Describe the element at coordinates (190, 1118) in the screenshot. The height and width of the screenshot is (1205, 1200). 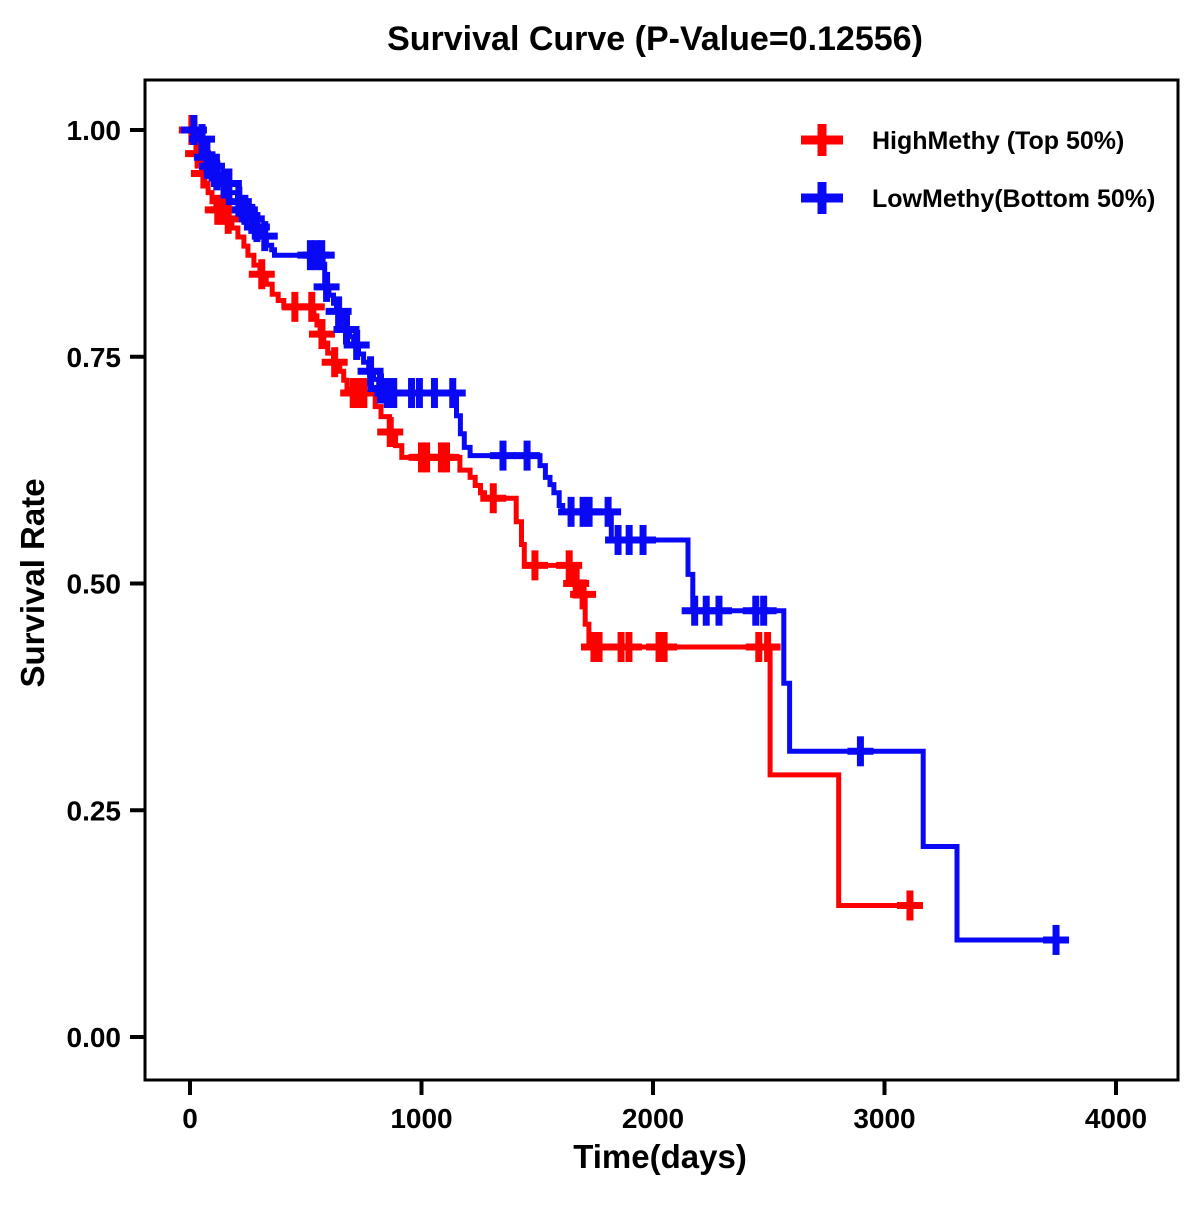
I see `x-tick-label: 0` at that location.